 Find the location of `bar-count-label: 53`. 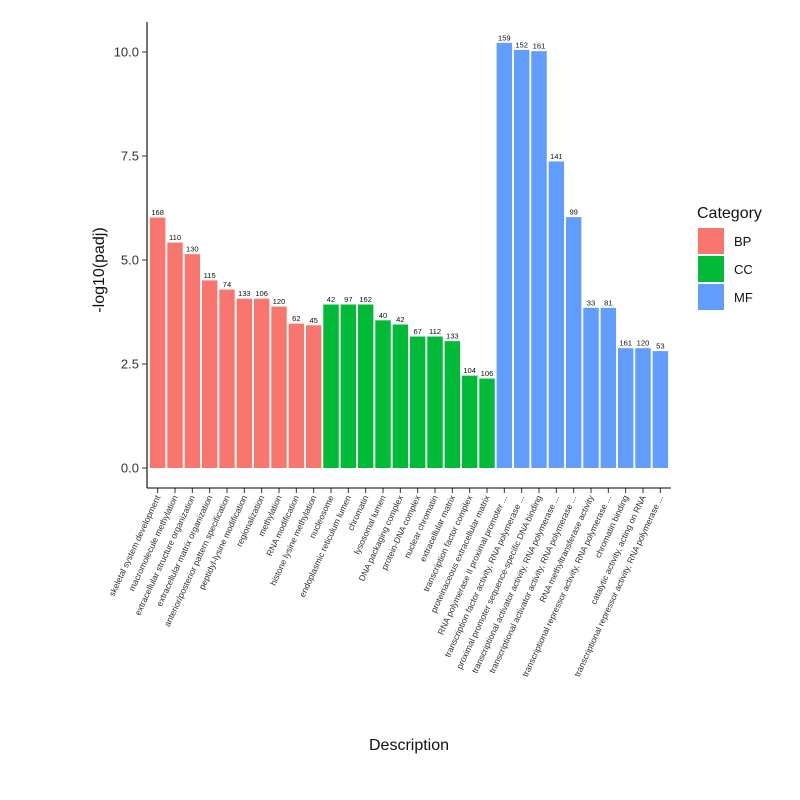

bar-count-label: 53 is located at coordinates (660, 346).